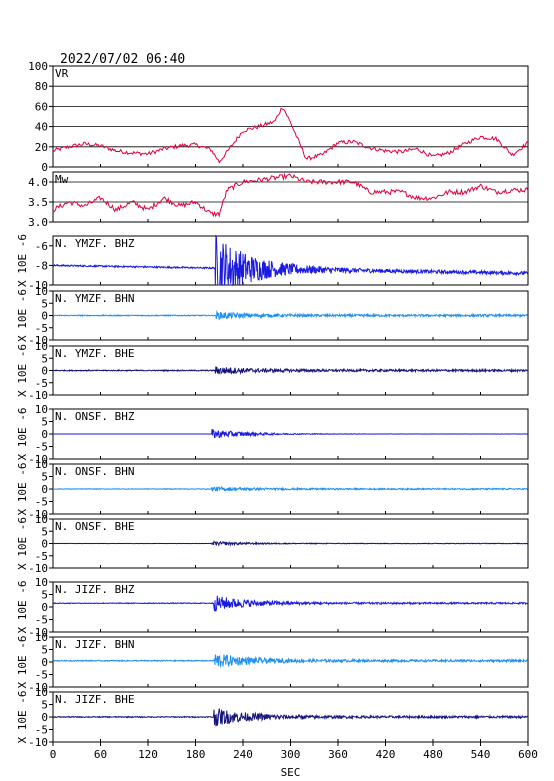 This screenshot has height=781, width=554. What do you see at coordinates (41, 106) in the screenshot?
I see `y-tick-label: 60` at bounding box center [41, 106].